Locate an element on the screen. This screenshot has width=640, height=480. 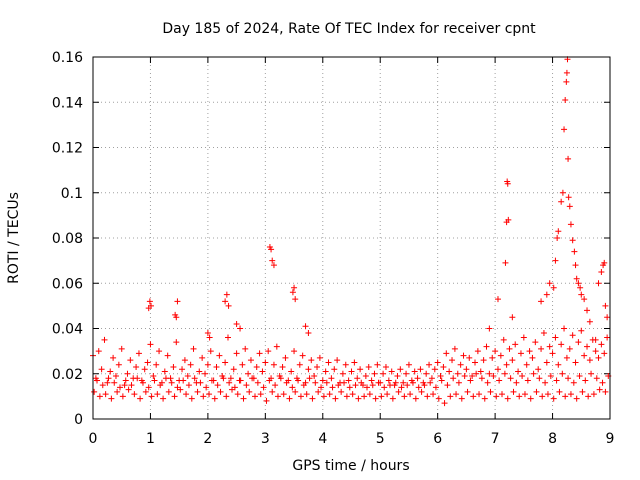
y-tick-label: 0.16 is located at coordinates (67, 58).